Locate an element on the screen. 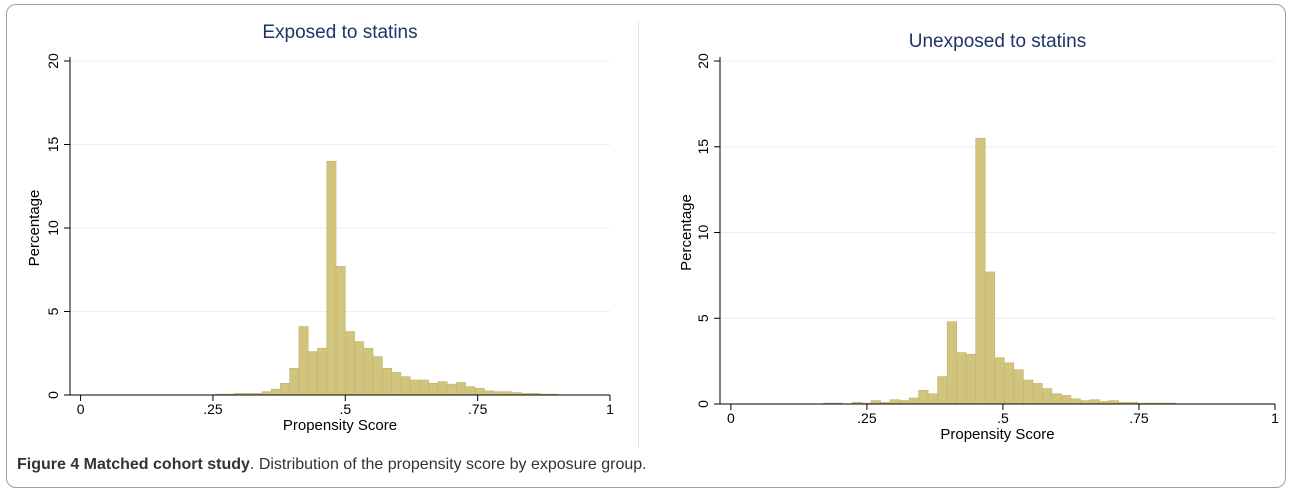 This screenshot has height=492, width=1292. caption-label: Figure 4 Matched cohort study is located at coordinates (133, 464).